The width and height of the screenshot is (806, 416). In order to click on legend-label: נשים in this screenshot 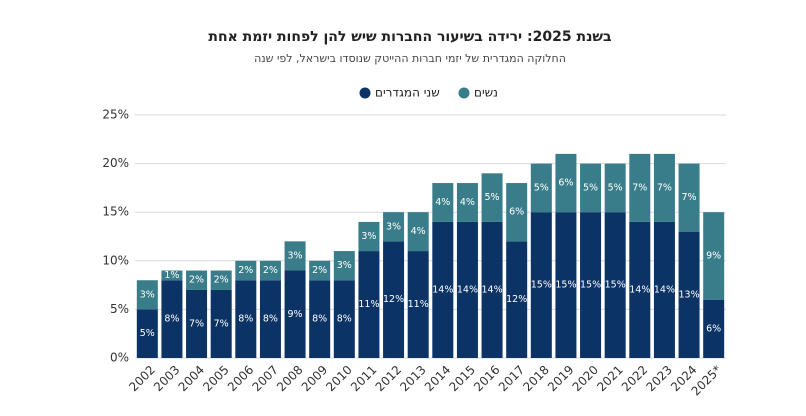, I will do `click(486, 93)`.